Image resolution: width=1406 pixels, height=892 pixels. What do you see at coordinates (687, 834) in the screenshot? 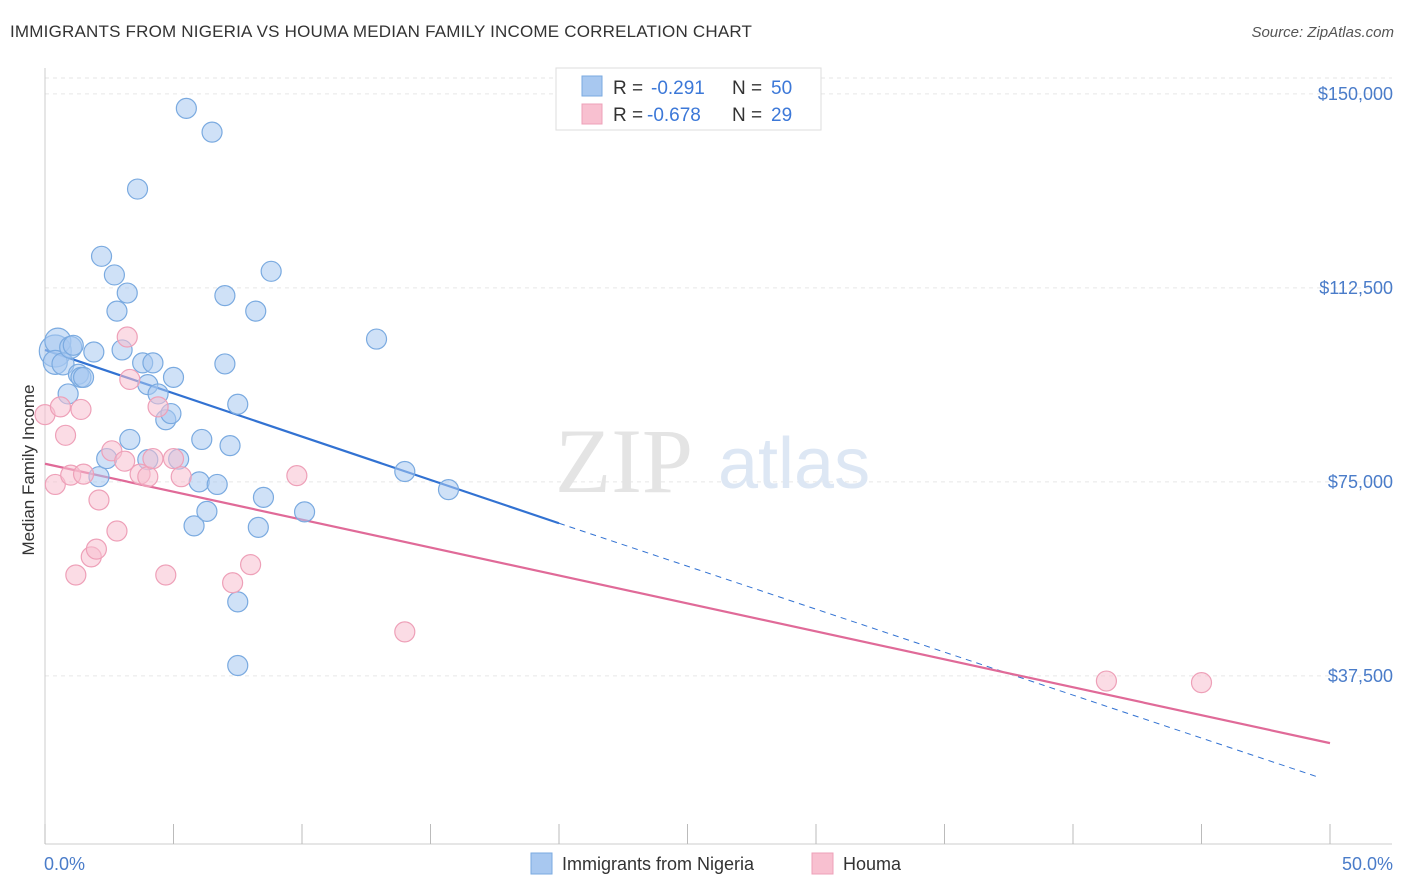
I see `x-ticks` at bounding box center [687, 834].